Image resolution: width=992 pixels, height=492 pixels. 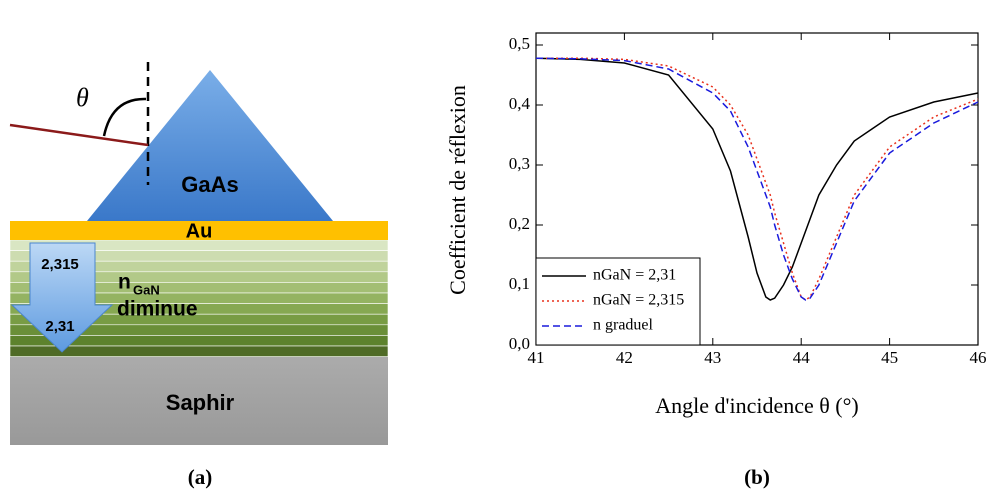 What do you see at coordinates (59, 326) in the screenshot?
I see `arrow-bottom-label: 2,31` at bounding box center [59, 326].